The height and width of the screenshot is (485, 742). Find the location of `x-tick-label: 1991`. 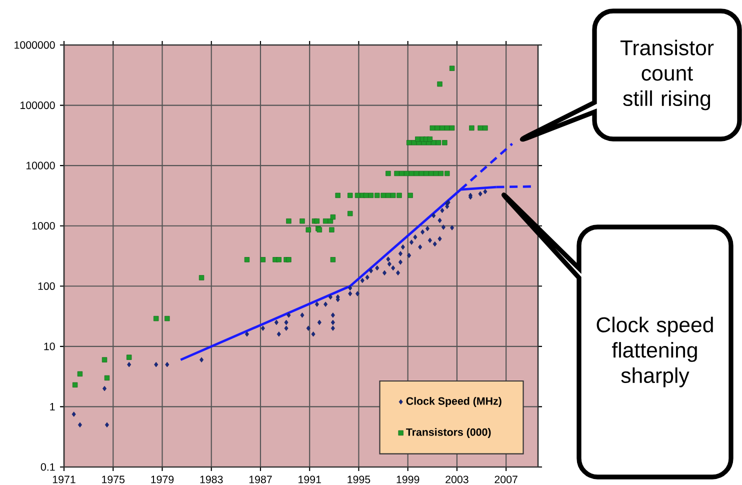

x-tick-label: 1991 is located at coordinates (309, 480).